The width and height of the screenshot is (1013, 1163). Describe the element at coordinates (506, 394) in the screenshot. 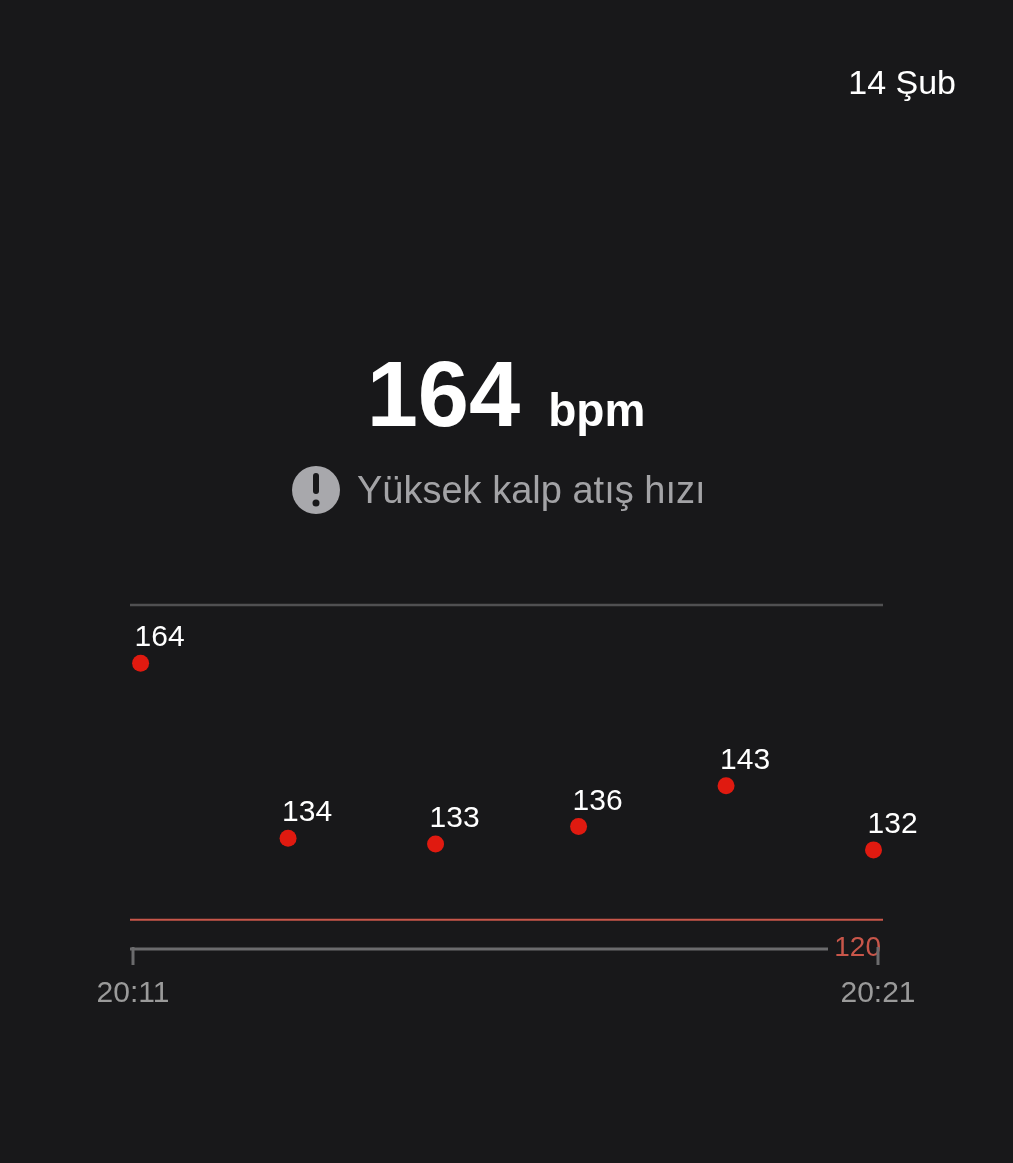

I see `chart-title: 164 bpm` at that location.